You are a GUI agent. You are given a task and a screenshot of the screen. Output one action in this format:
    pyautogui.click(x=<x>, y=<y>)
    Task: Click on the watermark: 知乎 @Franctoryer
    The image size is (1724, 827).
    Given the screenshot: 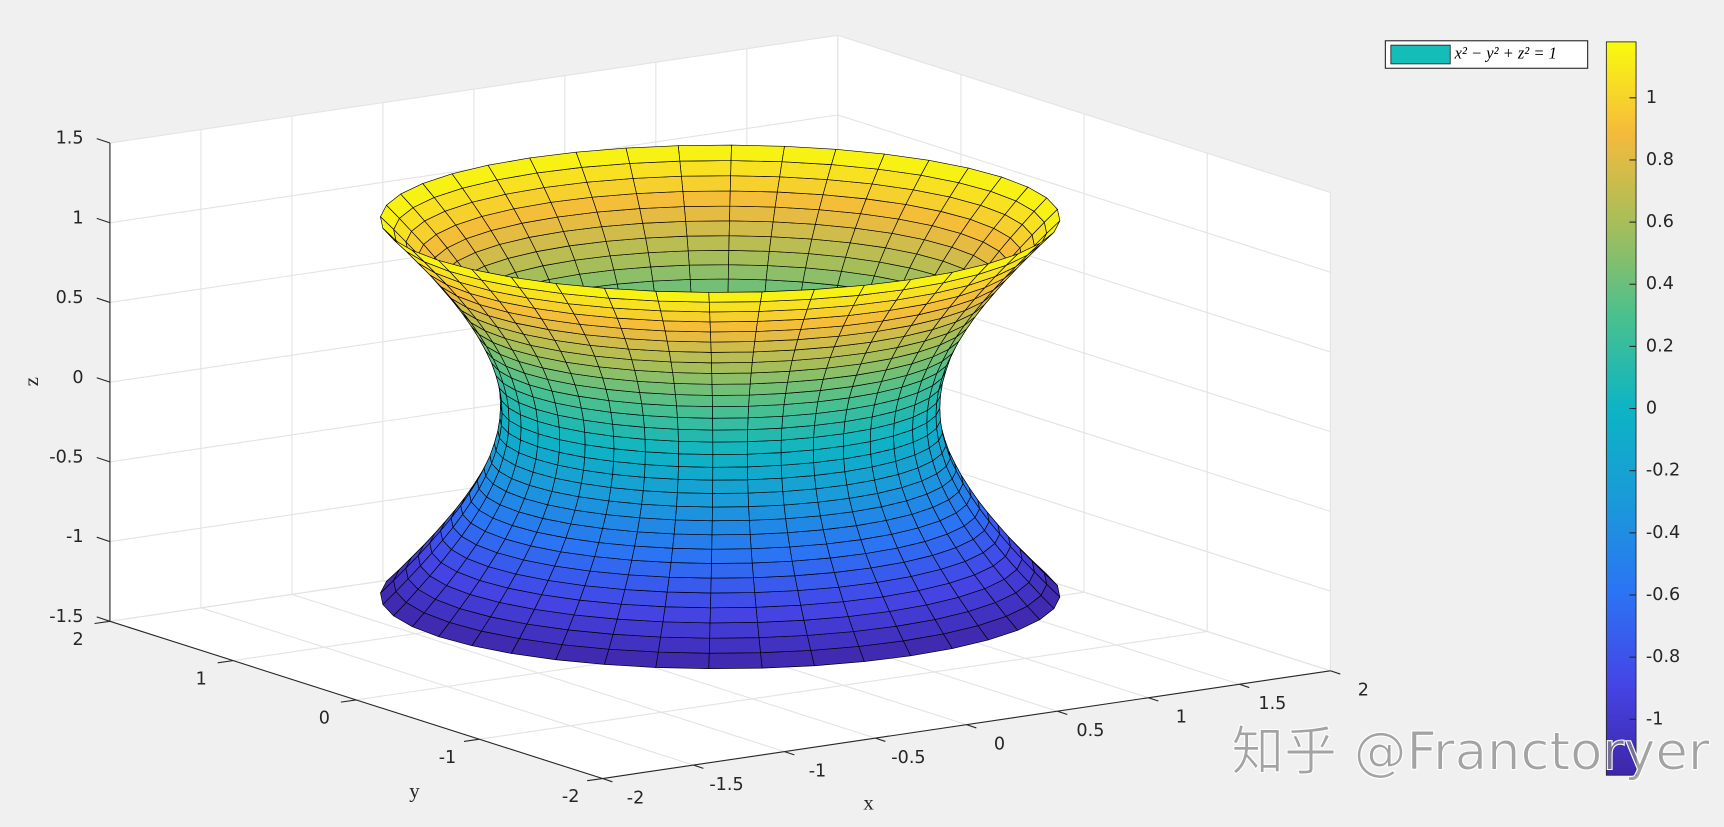 What is the action you would take?
    pyautogui.click(x=1470, y=752)
    